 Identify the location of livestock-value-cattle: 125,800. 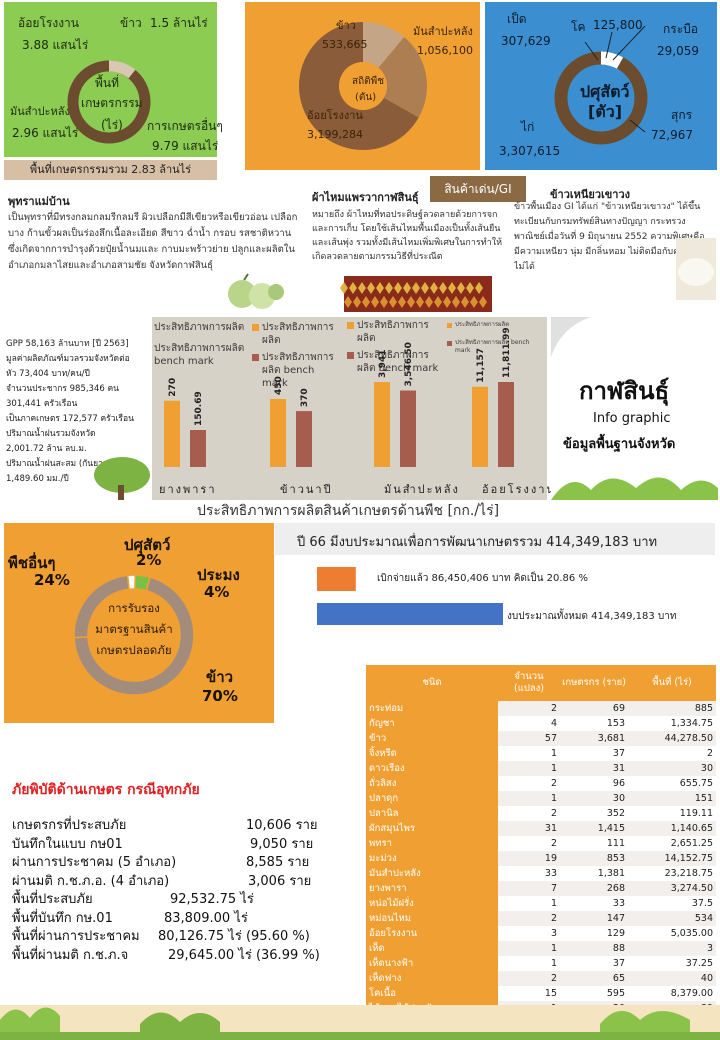
(618, 25).